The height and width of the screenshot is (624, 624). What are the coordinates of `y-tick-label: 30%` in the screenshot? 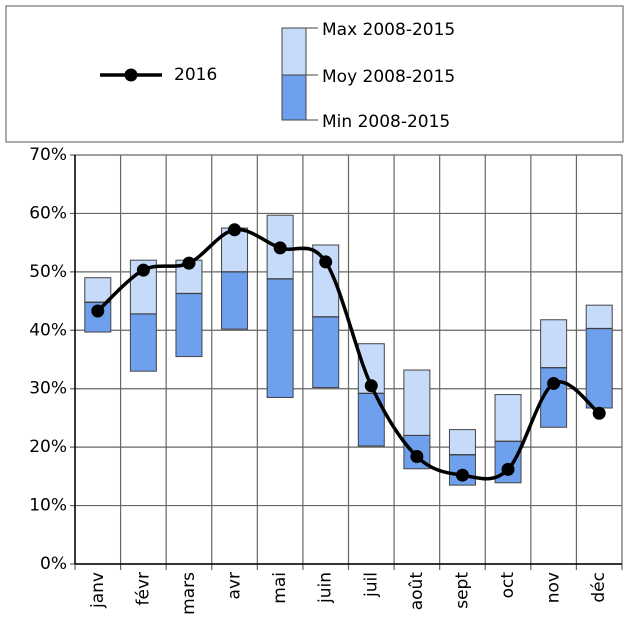 It's located at (48, 389).